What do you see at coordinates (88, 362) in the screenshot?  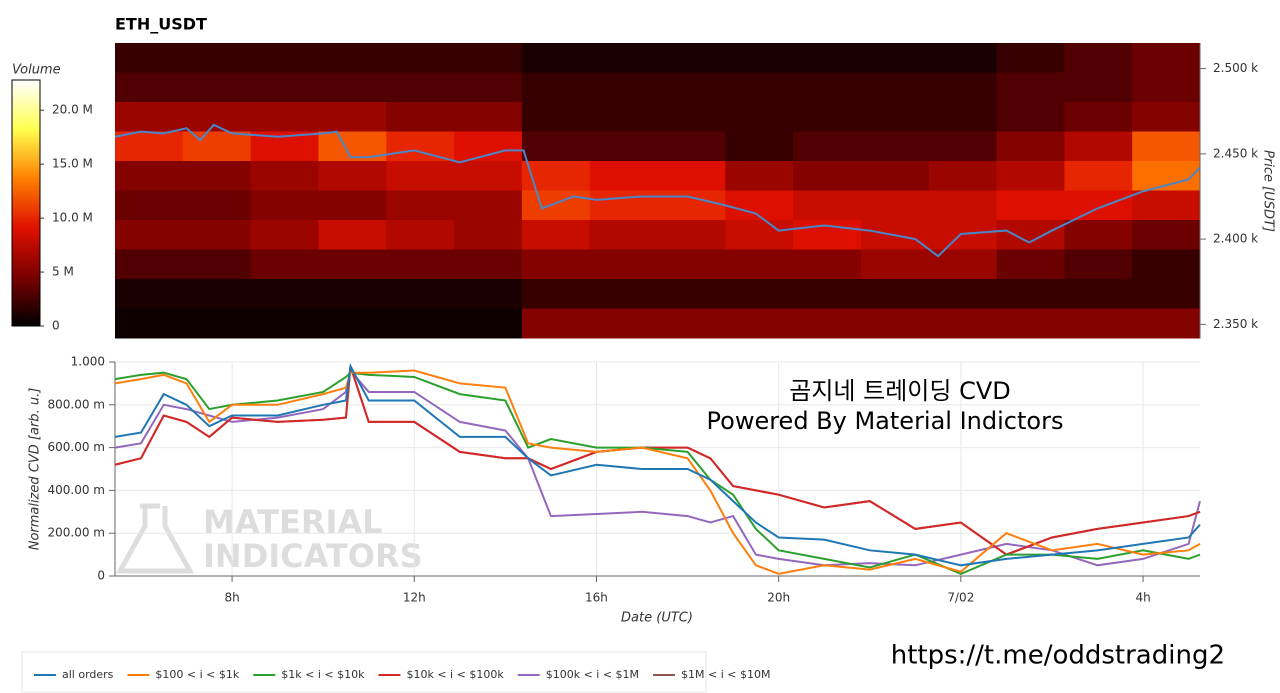 I see `y-tick-label: 1.000` at bounding box center [88, 362].